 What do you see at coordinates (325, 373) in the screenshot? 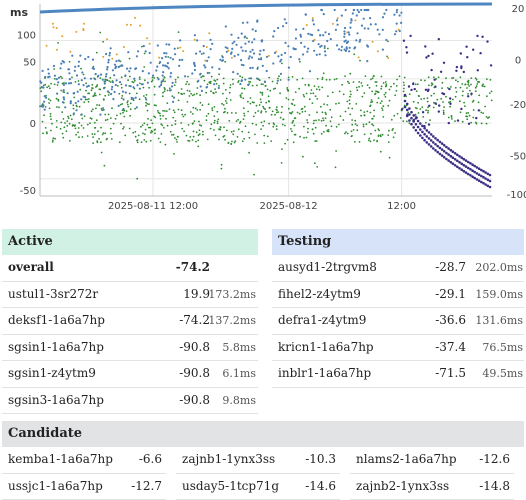
I see `server-name: inblr1-1a6a7hp` at bounding box center [325, 373].